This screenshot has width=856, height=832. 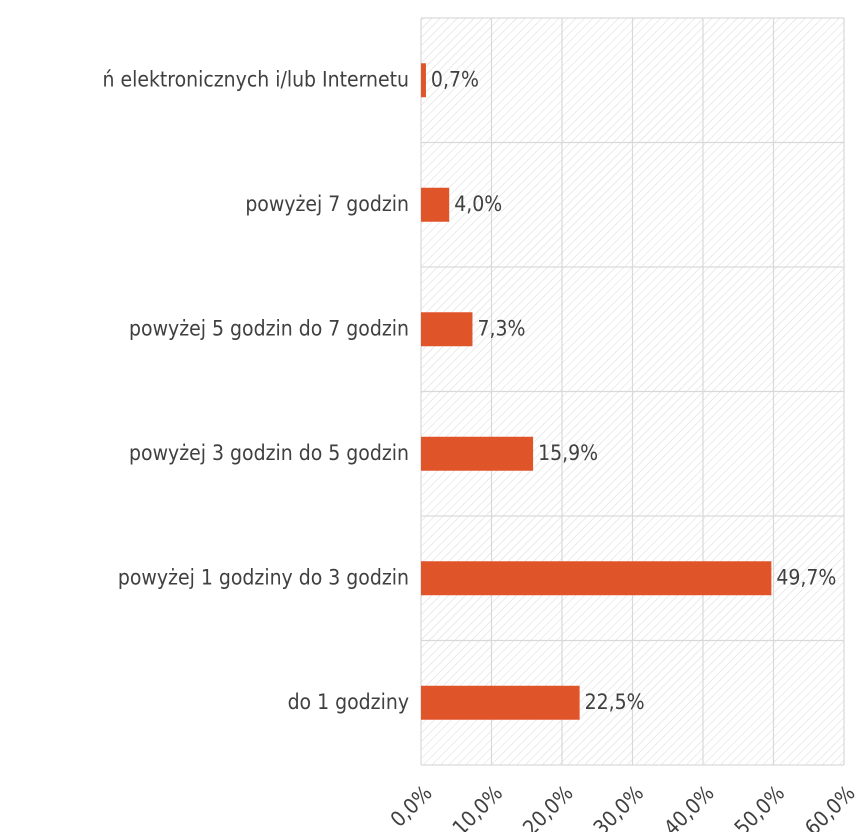 I want to click on x-tick-label: 30,0%, so click(x=618, y=806).